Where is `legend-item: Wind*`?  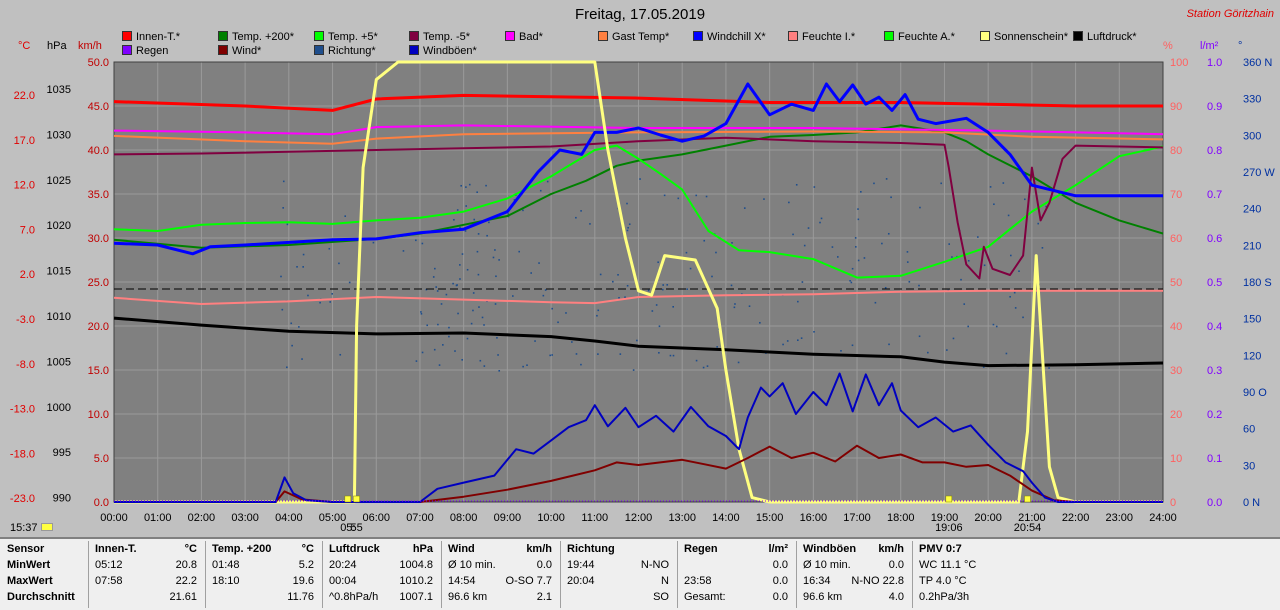
legend-item: Wind* is located at coordinates (239, 51).